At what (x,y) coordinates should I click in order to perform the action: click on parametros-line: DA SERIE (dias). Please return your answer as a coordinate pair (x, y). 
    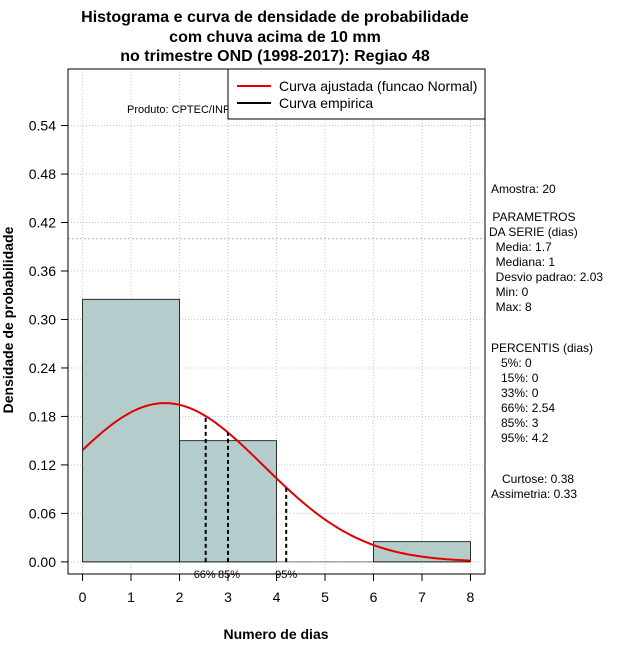
    Looking at the image, I should click on (533, 232).